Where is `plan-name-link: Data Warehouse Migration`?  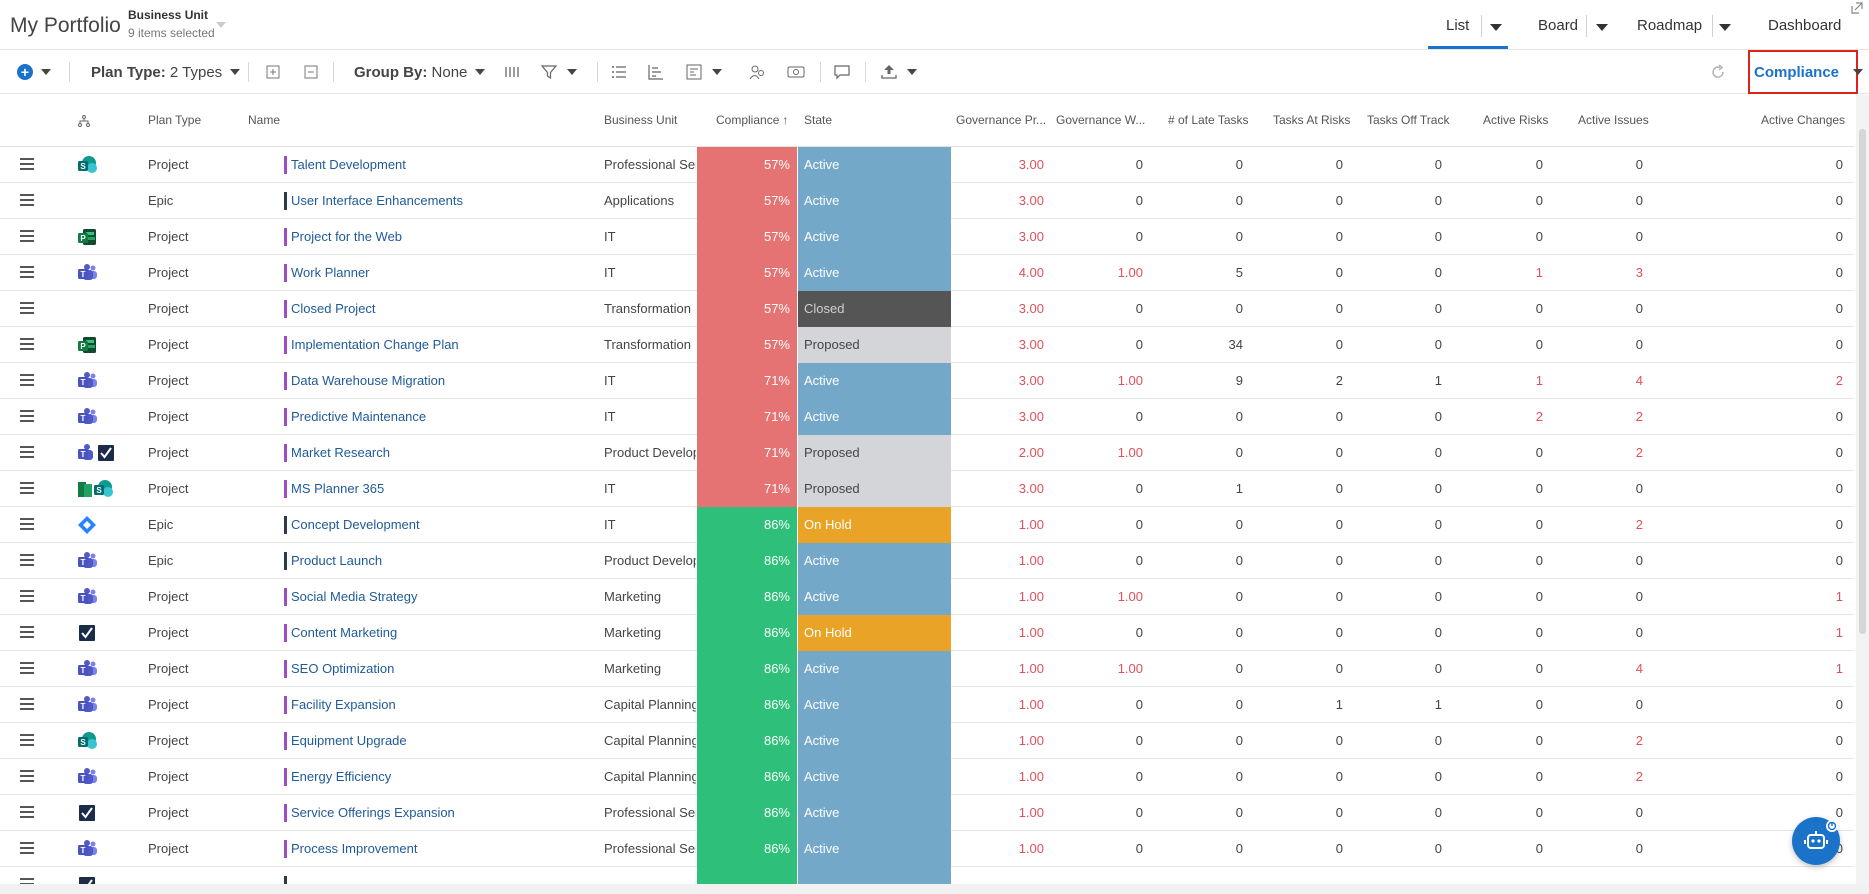 plan-name-link: Data Warehouse Migration is located at coordinates (368, 380).